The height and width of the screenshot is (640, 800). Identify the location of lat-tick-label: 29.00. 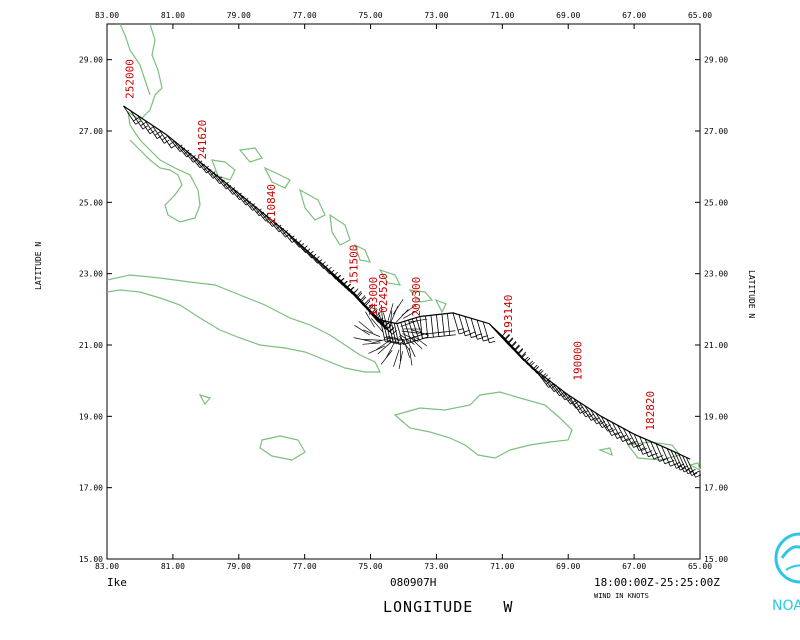
(91, 60).